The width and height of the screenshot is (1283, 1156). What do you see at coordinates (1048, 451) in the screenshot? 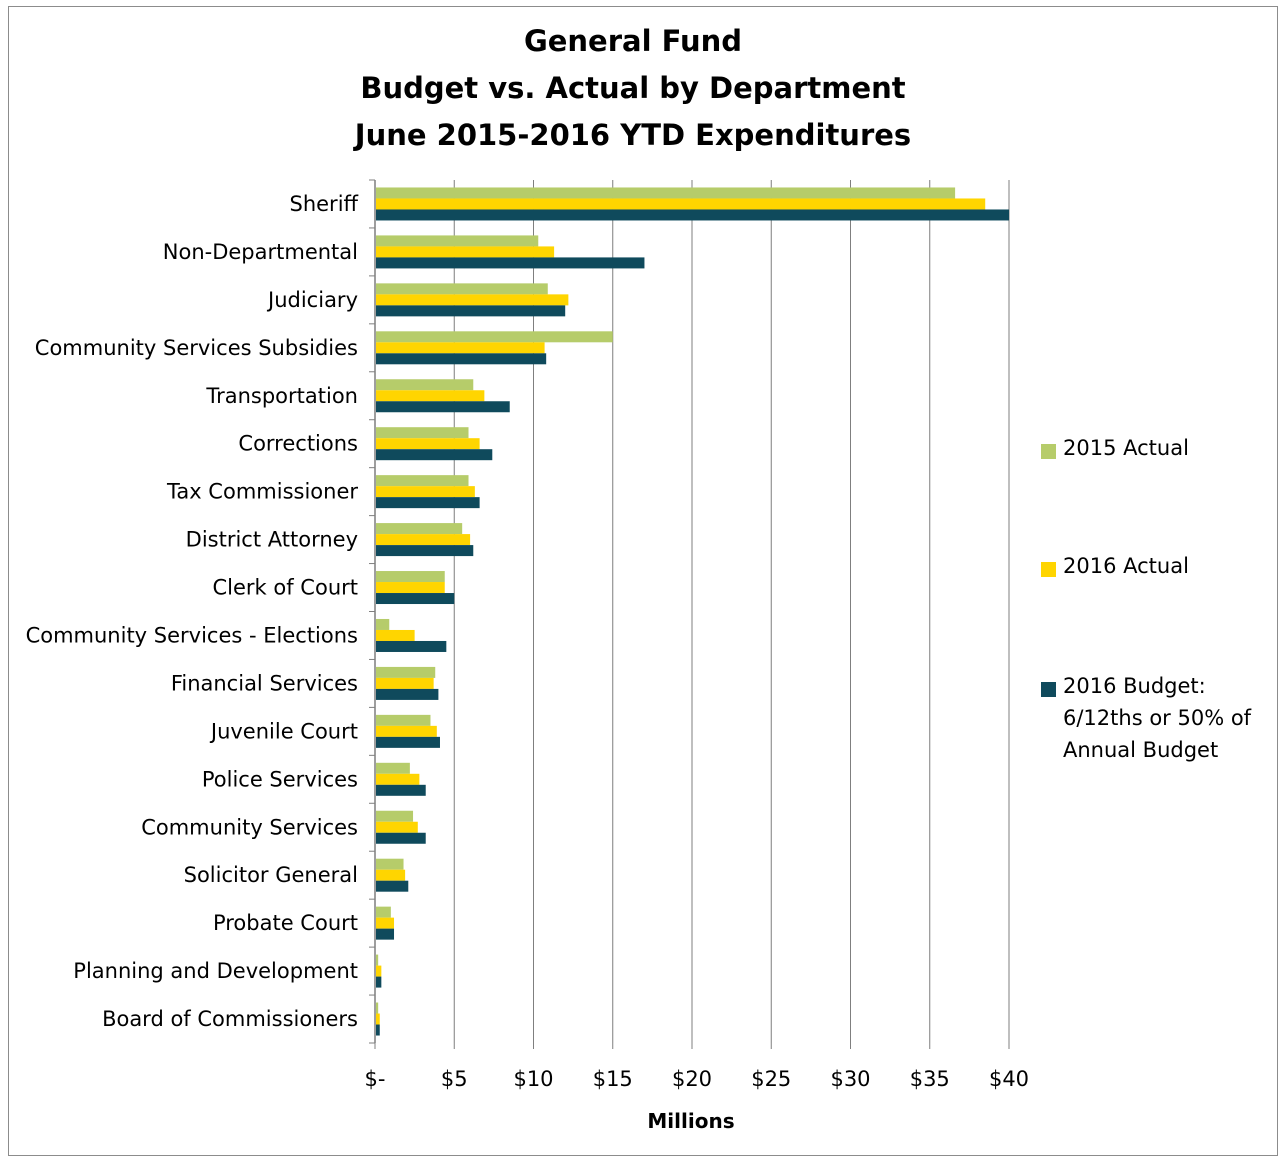
I see `legend-swatch-2015-actual` at bounding box center [1048, 451].